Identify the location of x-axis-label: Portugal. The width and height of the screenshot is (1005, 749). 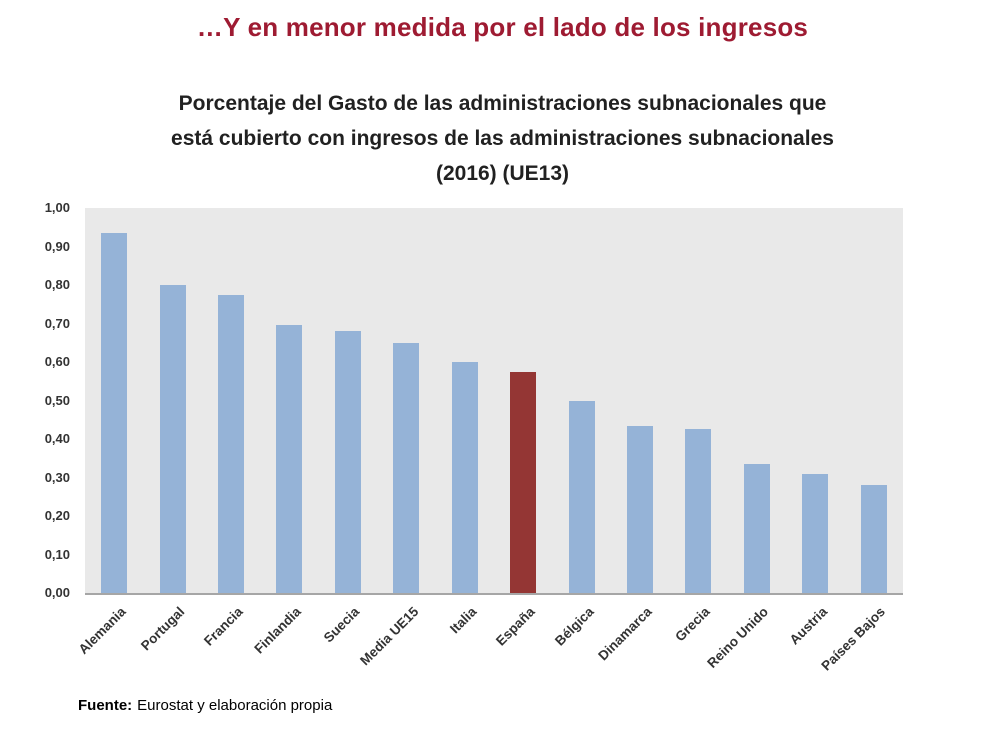
(162, 629).